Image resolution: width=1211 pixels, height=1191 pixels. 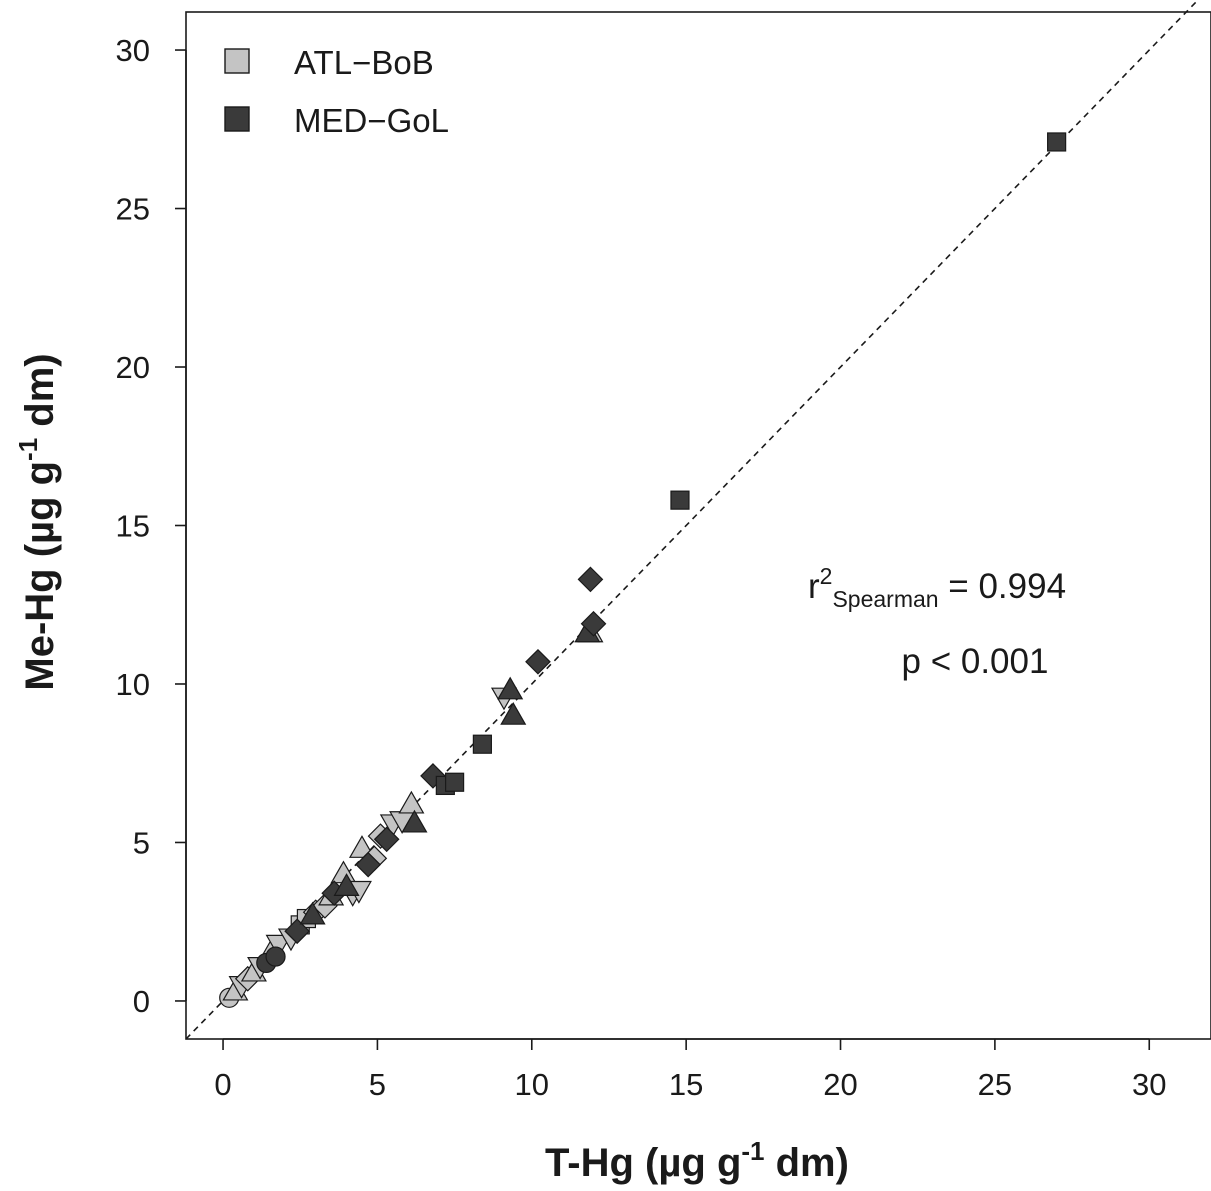 I want to click on x-axis-title-main: T-Hg (µg g, so click(x=643, y=1163).